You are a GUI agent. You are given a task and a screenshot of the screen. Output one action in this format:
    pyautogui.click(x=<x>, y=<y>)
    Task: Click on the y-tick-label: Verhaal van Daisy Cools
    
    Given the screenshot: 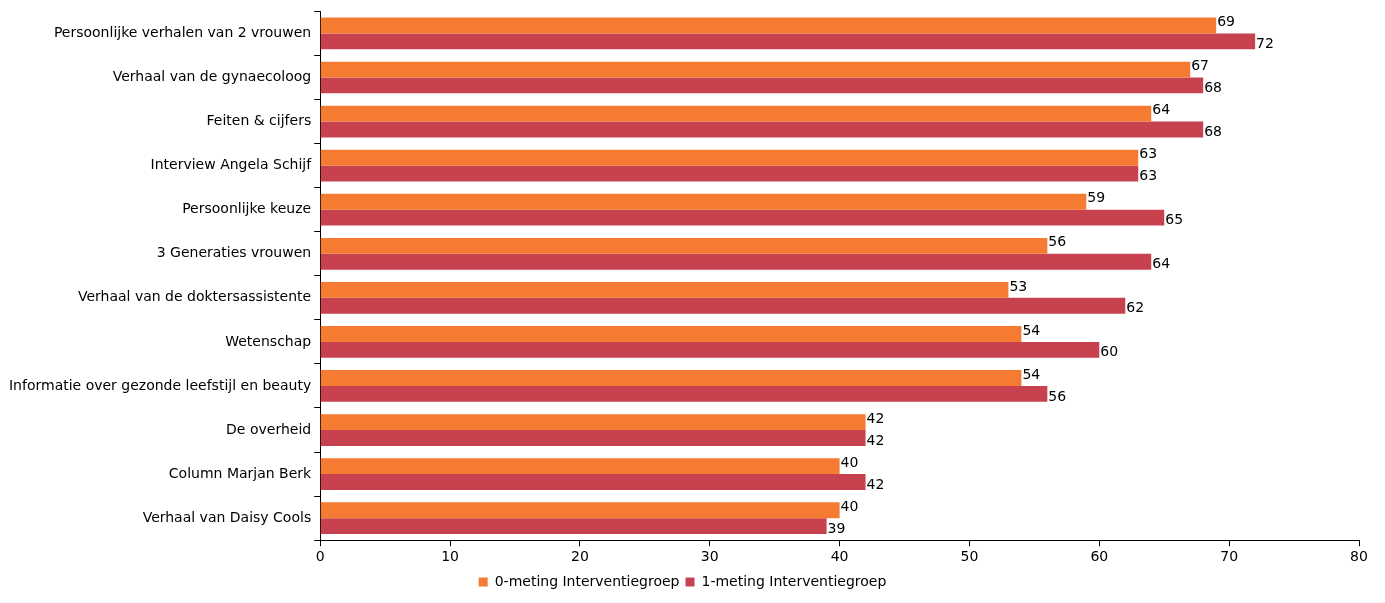 What is the action you would take?
    pyautogui.click(x=227, y=516)
    